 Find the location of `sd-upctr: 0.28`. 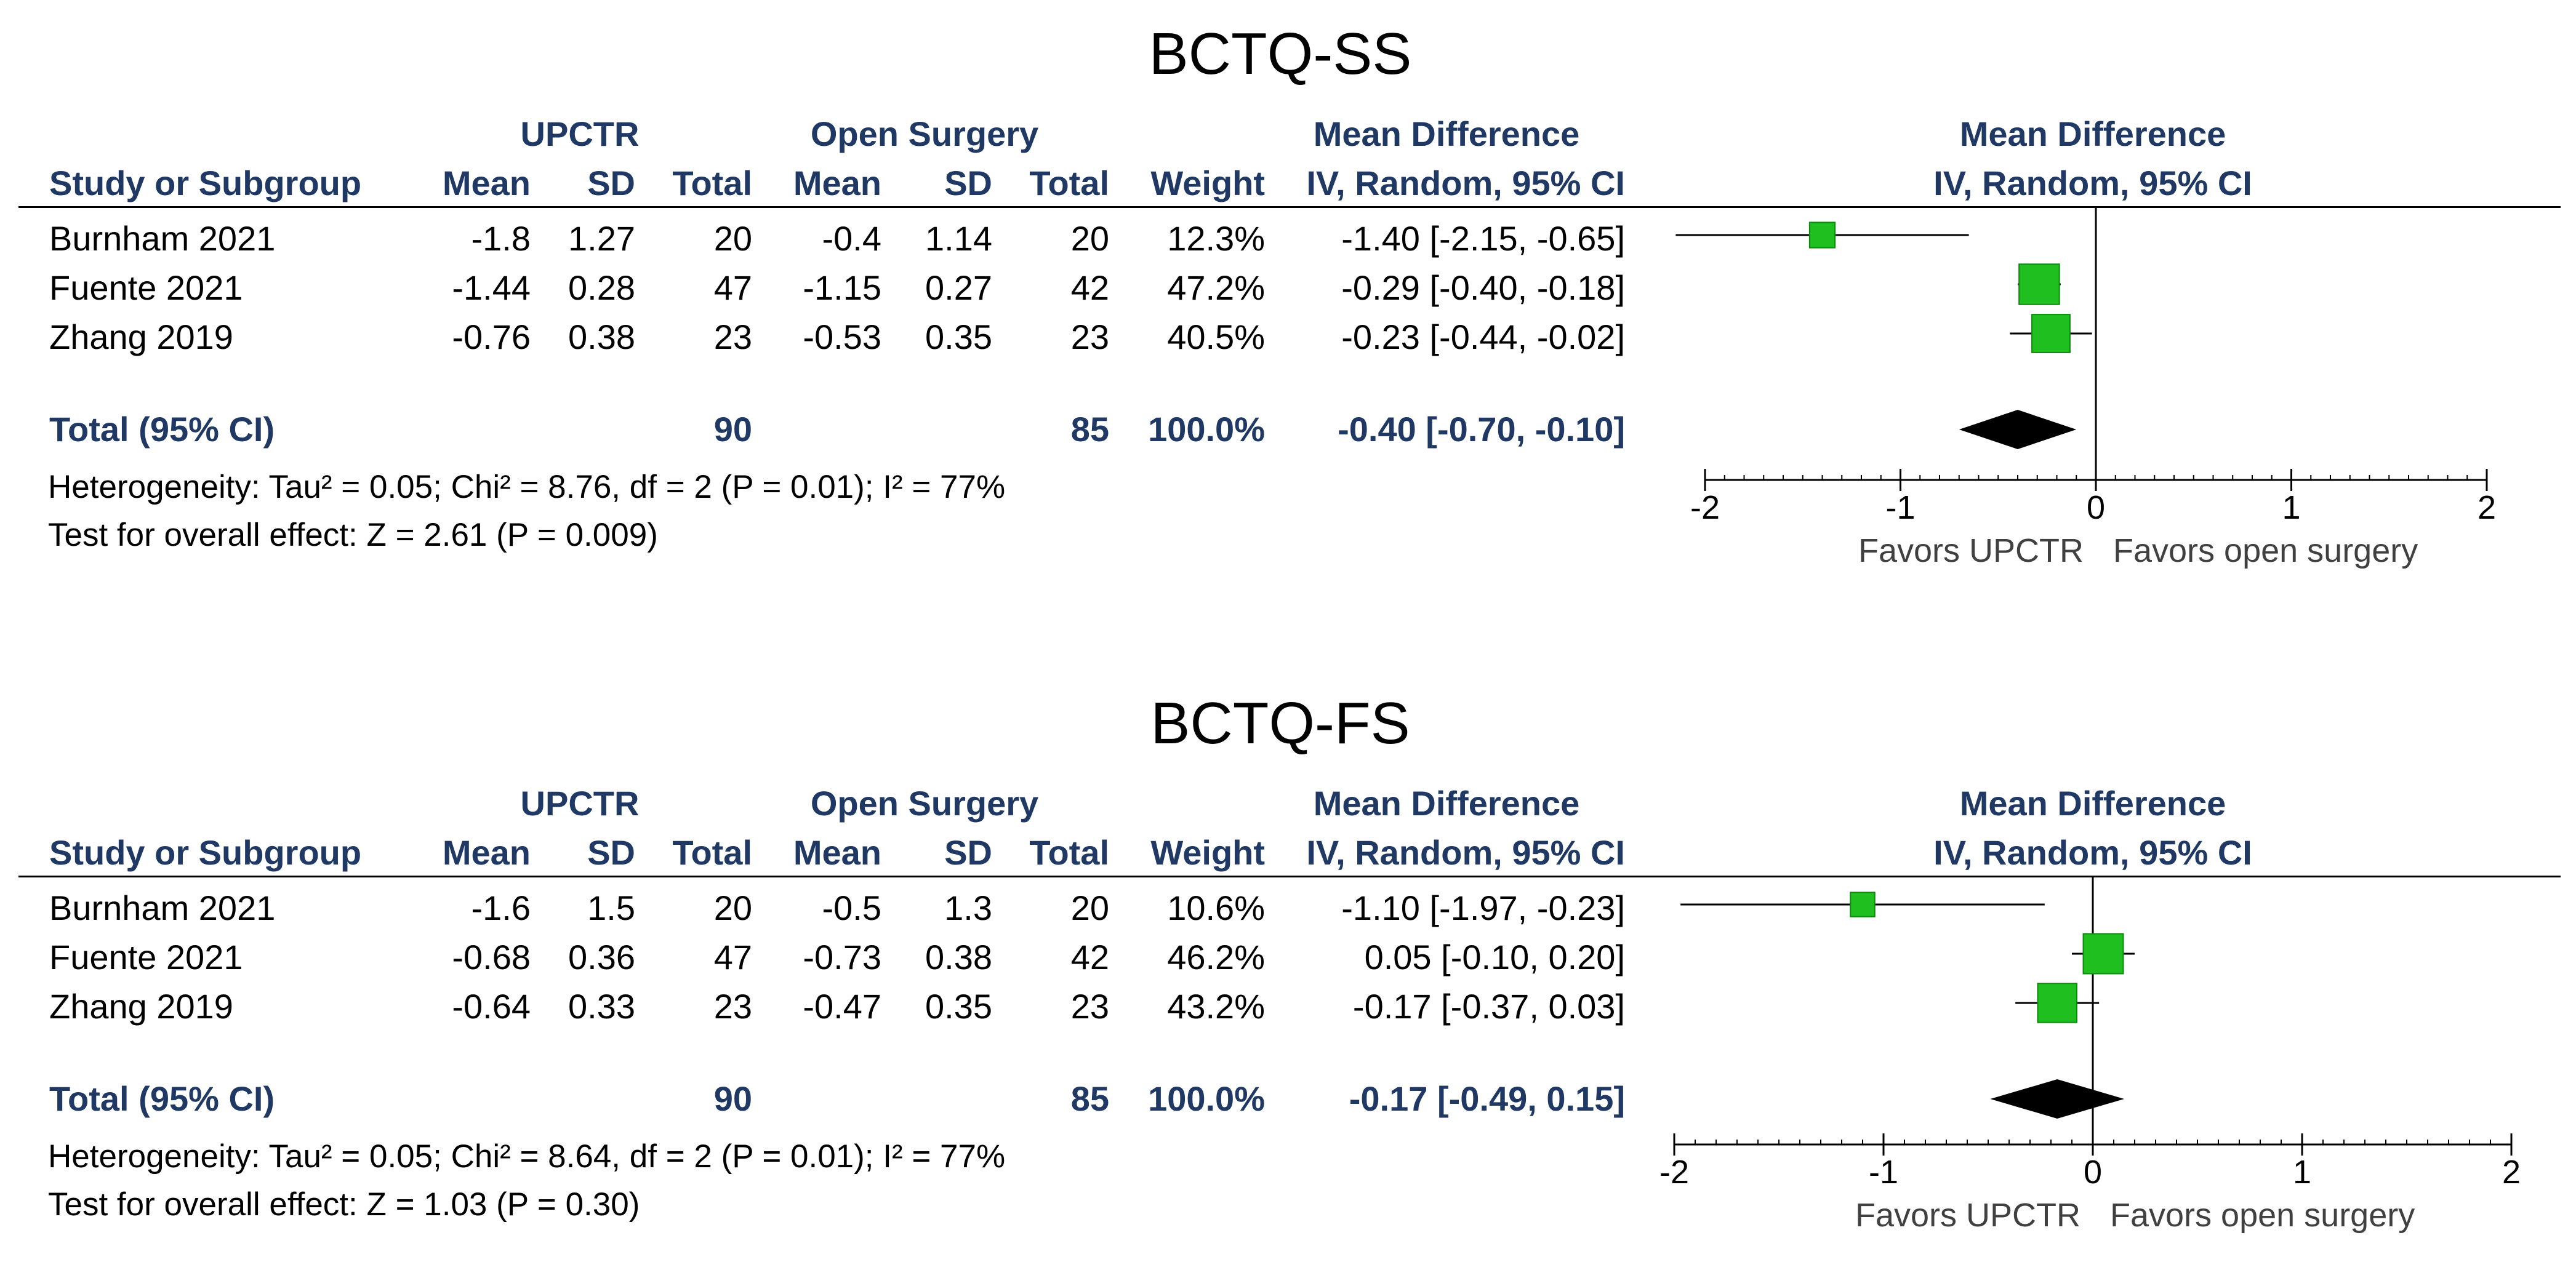

sd-upctr: 0.28 is located at coordinates (601, 287).